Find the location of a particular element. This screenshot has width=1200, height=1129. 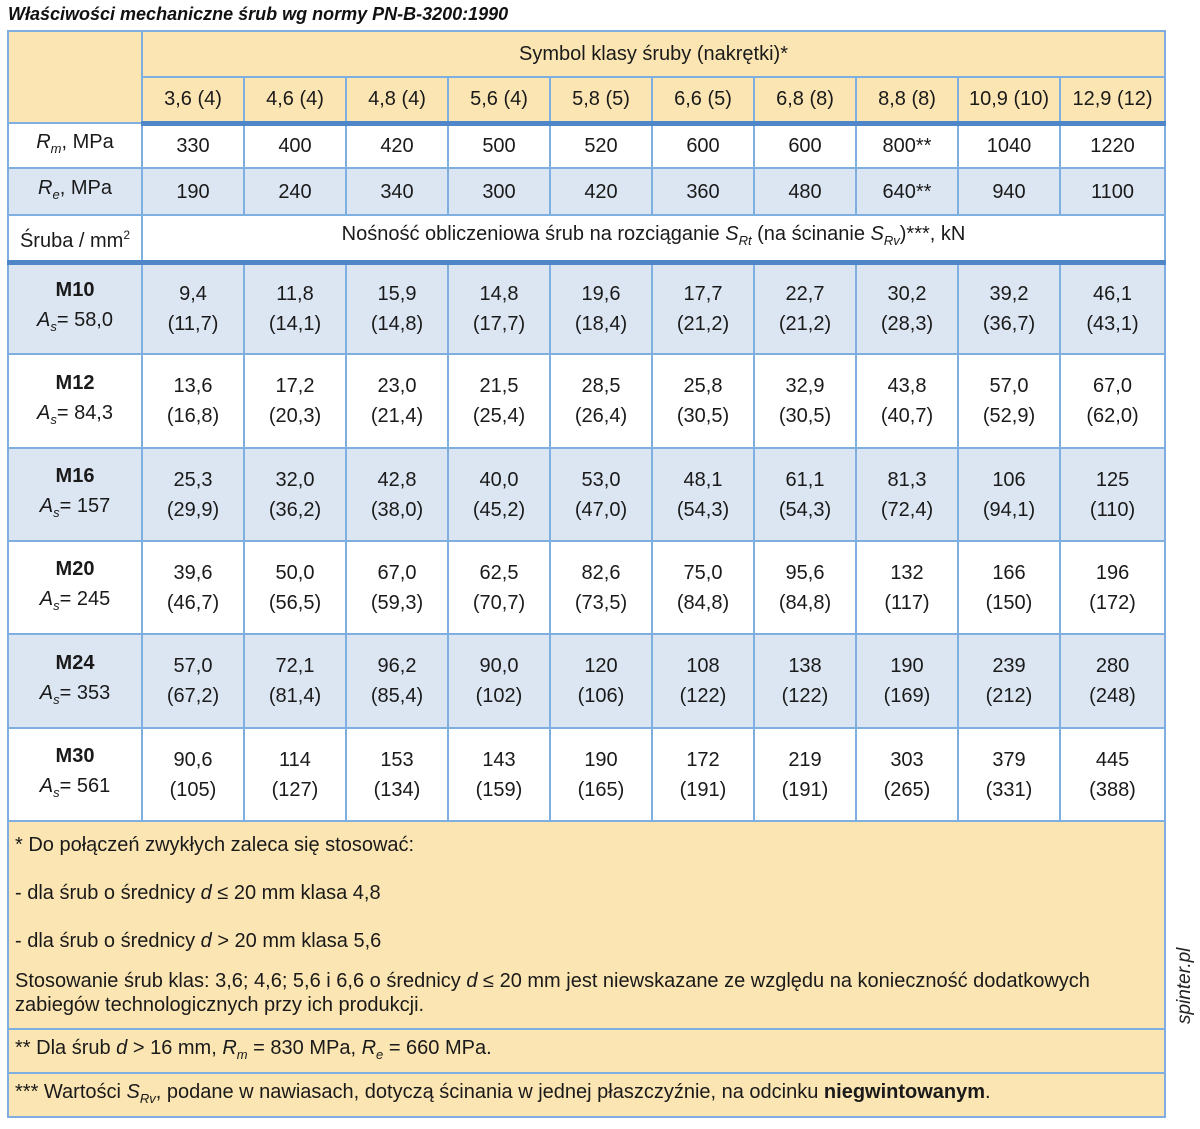

bolt-size: M10 is located at coordinates (75, 290).